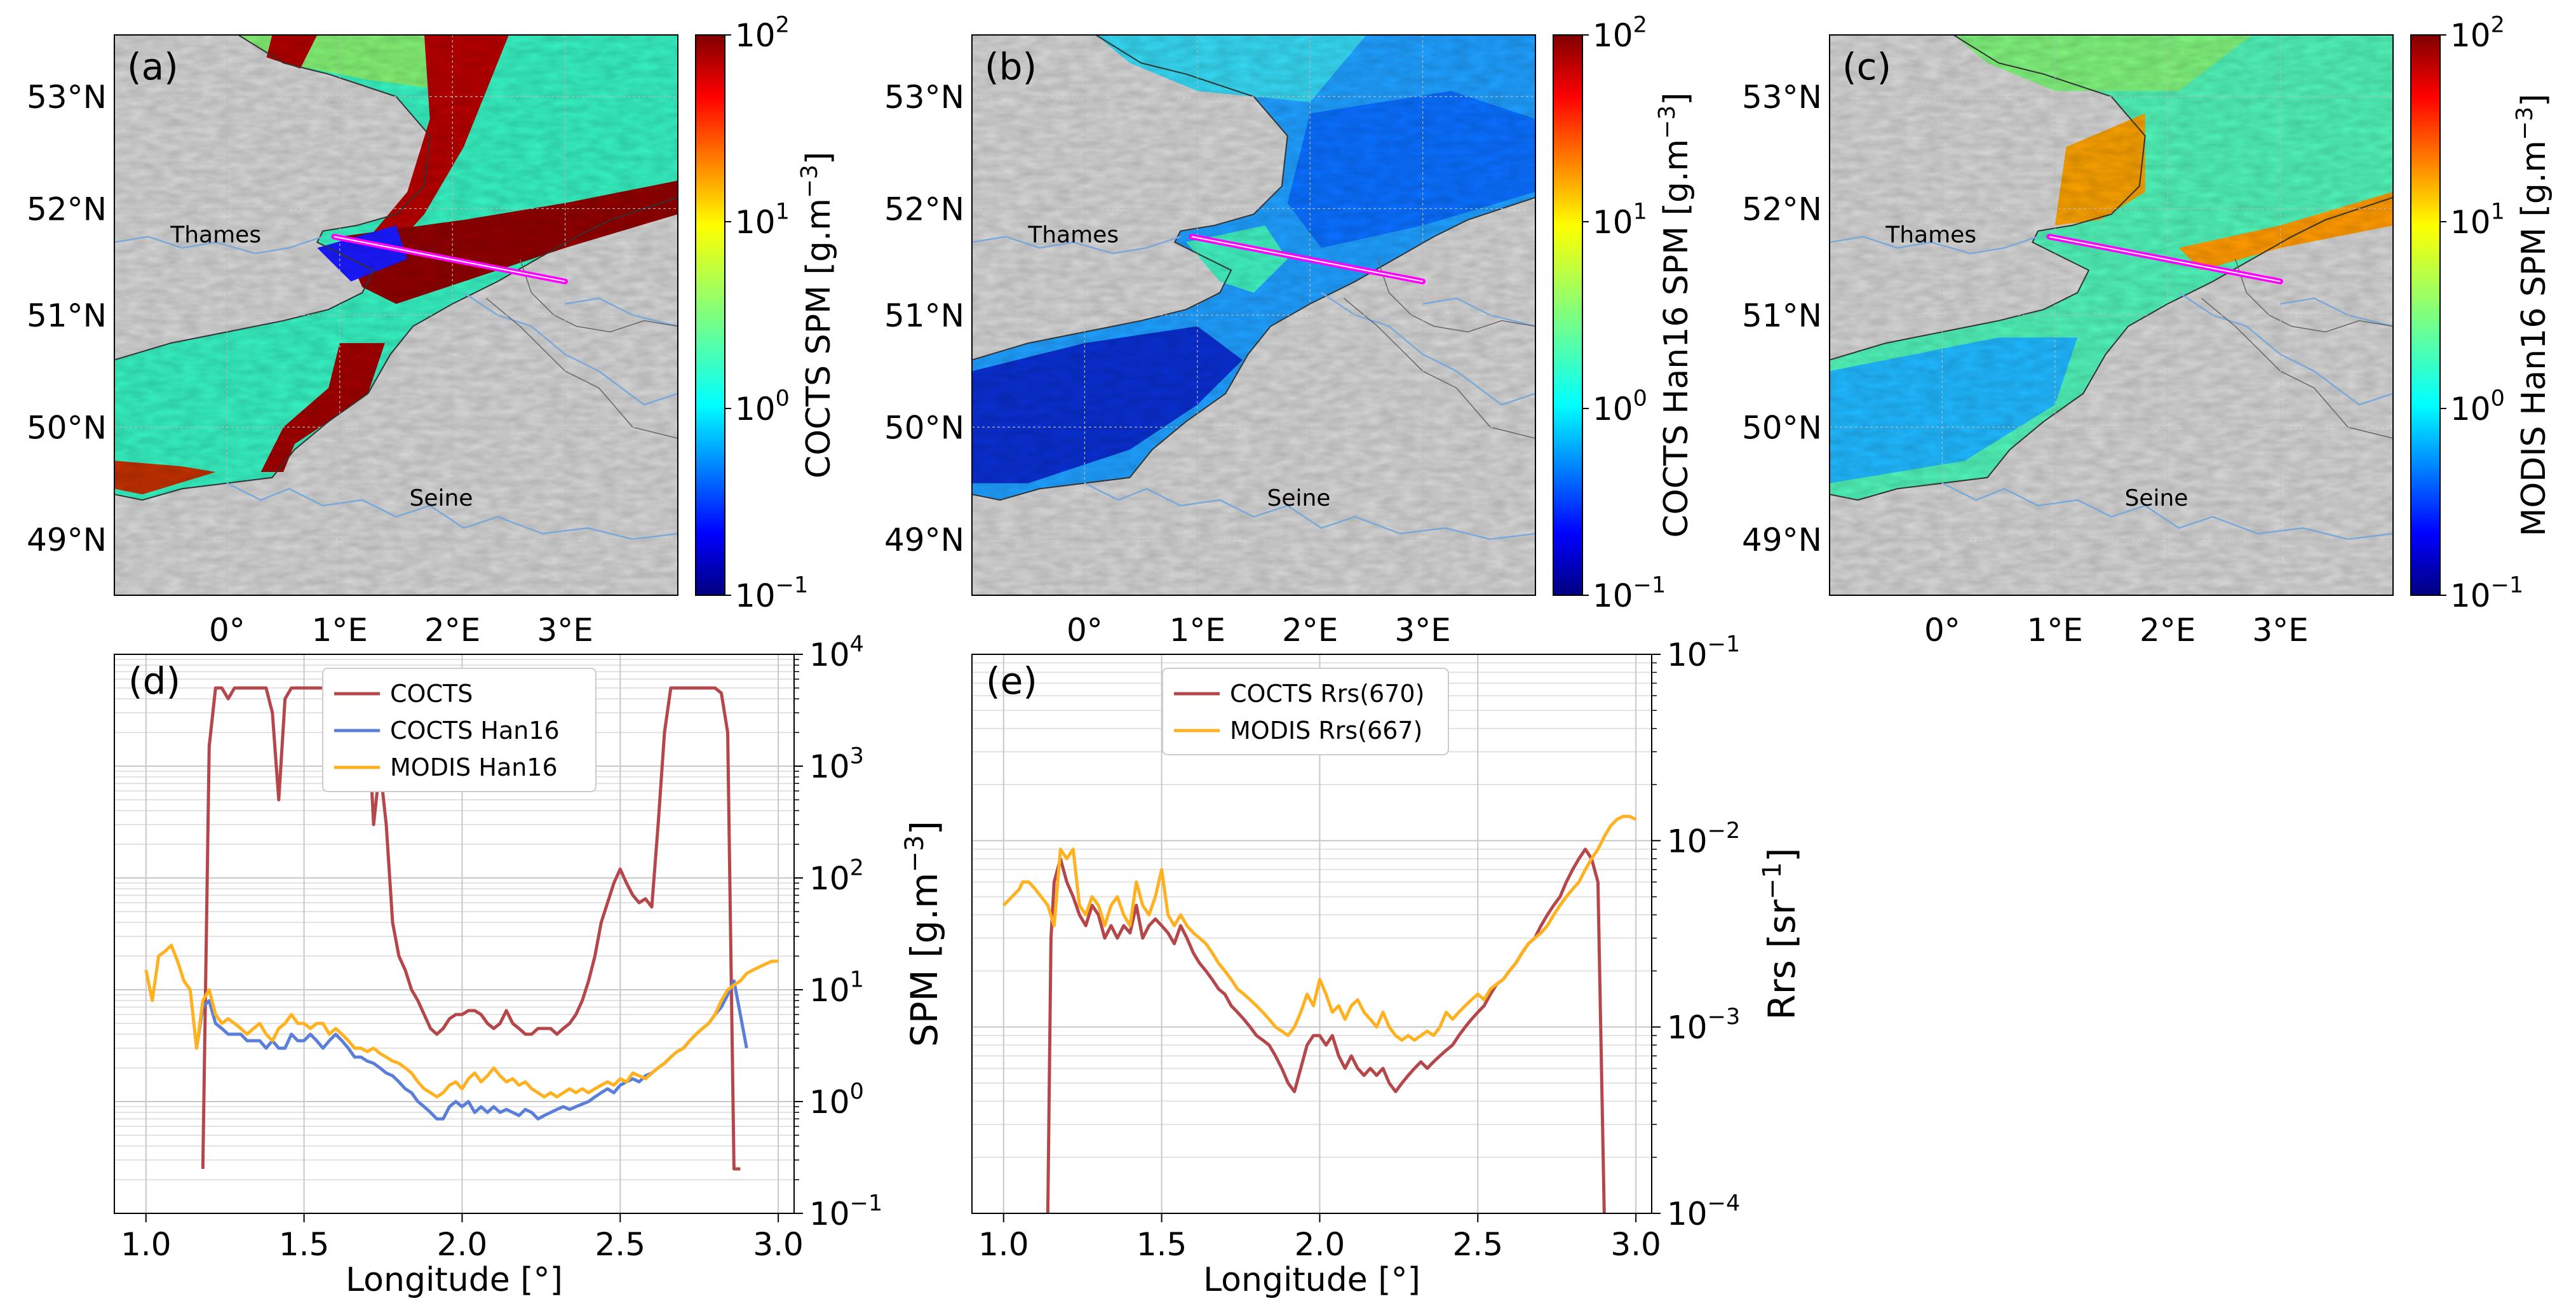 Image resolution: width=2576 pixels, height=1315 pixels. Describe the element at coordinates (475, 731) in the screenshot. I see `legend-label-2: COCTS Han16` at that location.